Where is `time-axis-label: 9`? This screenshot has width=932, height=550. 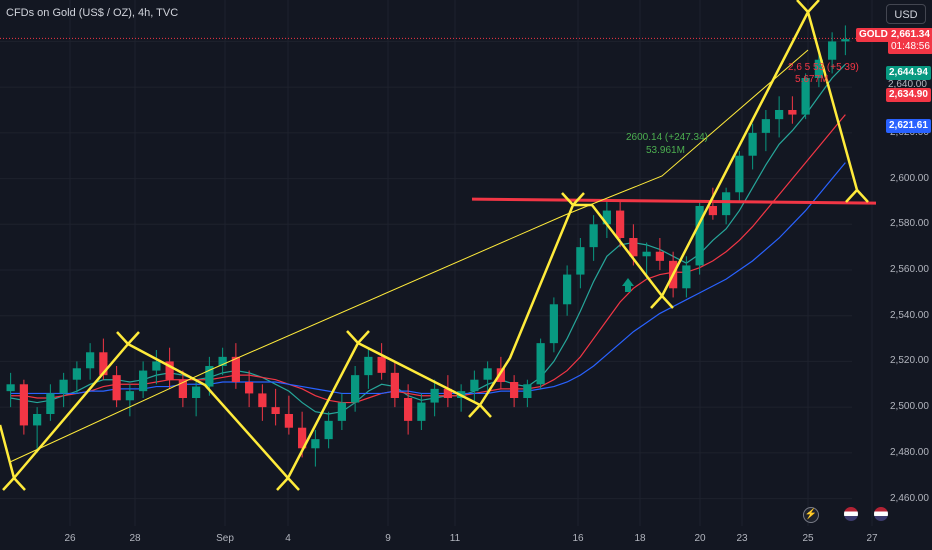
time-axis-label: 9 is located at coordinates (388, 538).